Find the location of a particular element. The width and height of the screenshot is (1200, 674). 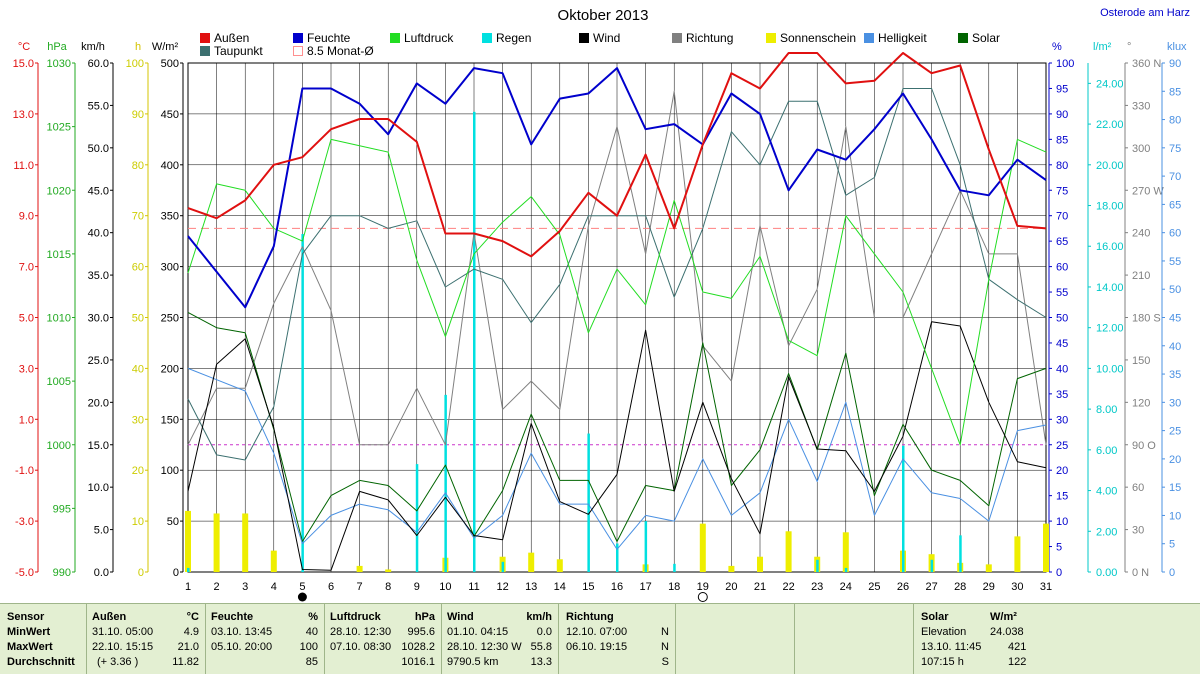

x-tick-label: 20 is located at coordinates (731, 587).